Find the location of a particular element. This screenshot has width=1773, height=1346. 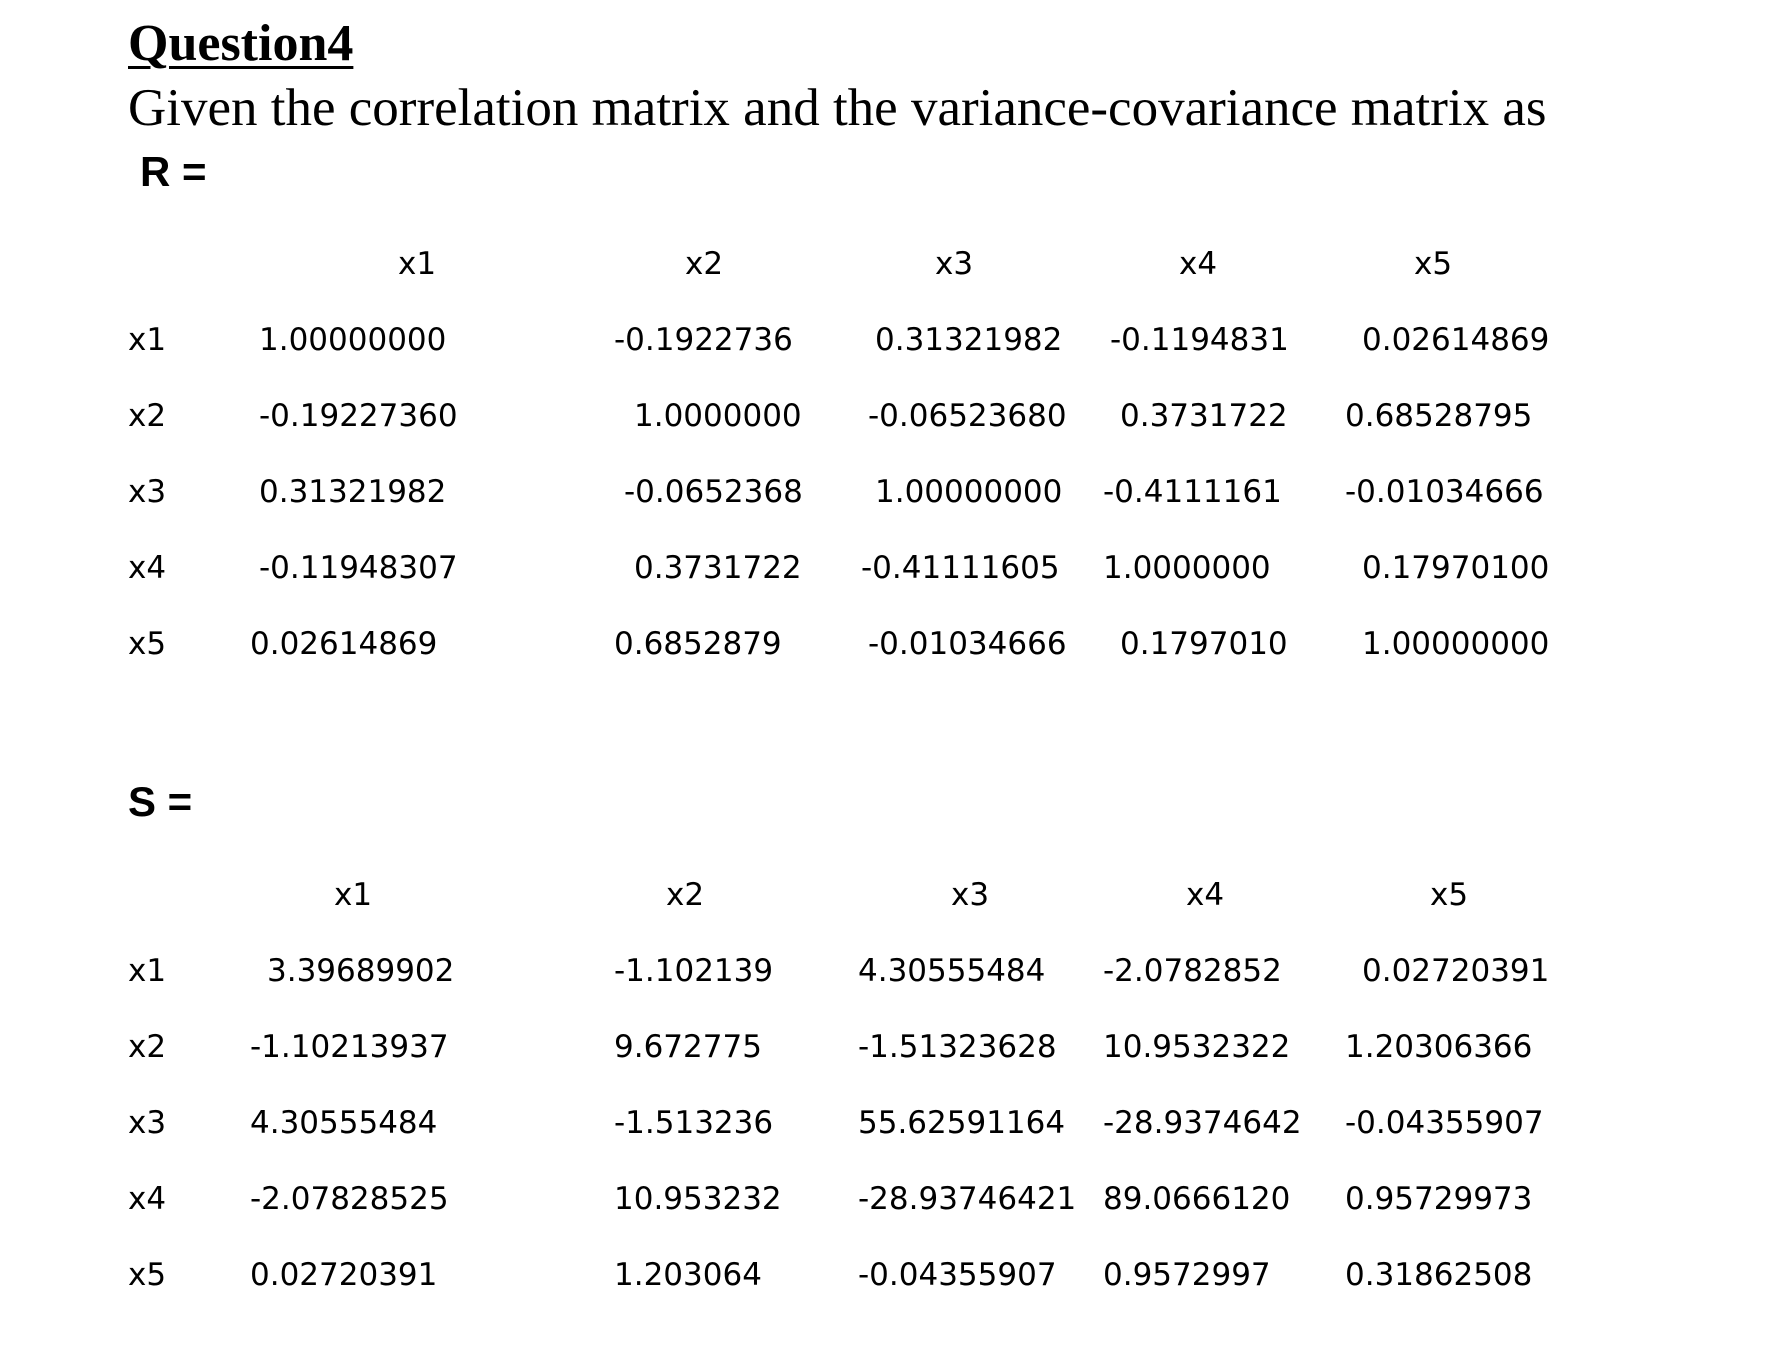

matrix-r-row-header: x2 is located at coordinates (147, 416).